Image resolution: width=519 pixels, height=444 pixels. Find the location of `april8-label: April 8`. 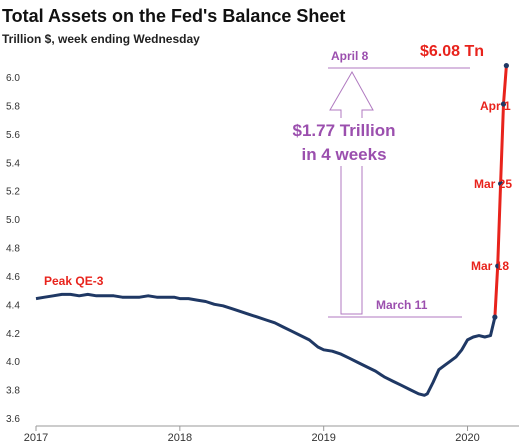

april8-label: April 8 is located at coordinates (350, 56).